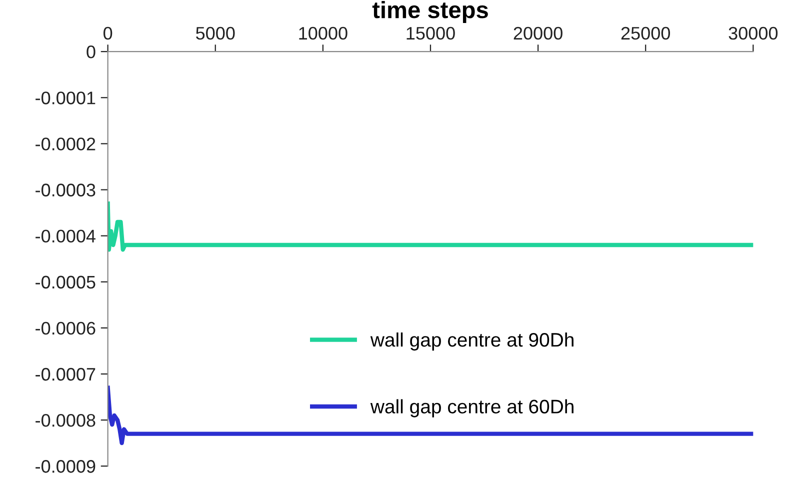 Image resolution: width=787 pixels, height=482 pixels. What do you see at coordinates (66, 420) in the screenshot?
I see `y-tick-label: -0.0008` at bounding box center [66, 420].